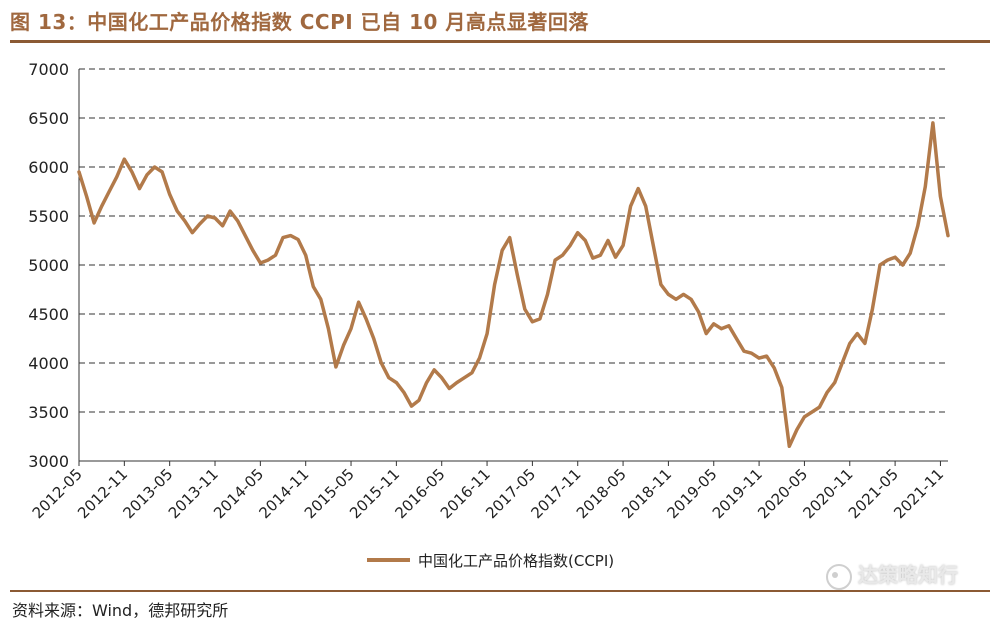 Image resolution: width=1000 pixels, height=623 pixels. What do you see at coordinates (48, 363) in the screenshot?
I see `y-tick-label: 4000` at bounding box center [48, 363].